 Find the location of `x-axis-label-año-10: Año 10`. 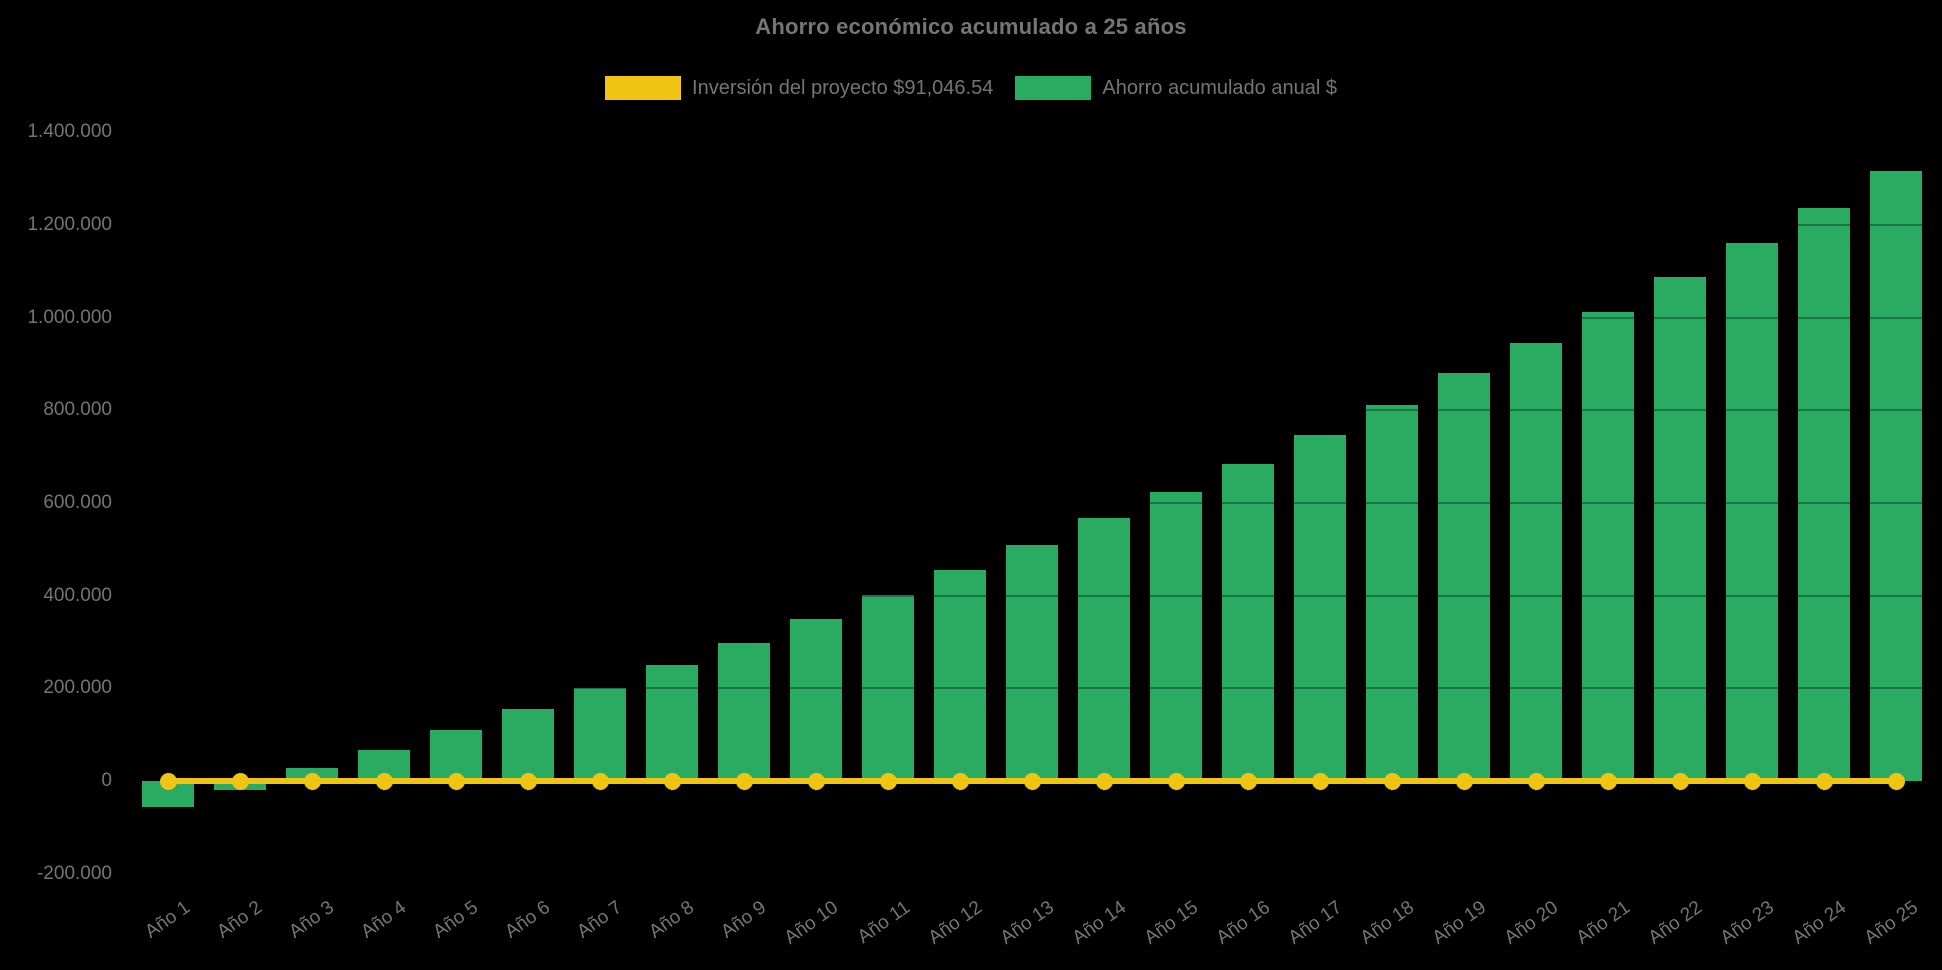

x-axis-label-año-10: Año 10 is located at coordinates (811, 923).